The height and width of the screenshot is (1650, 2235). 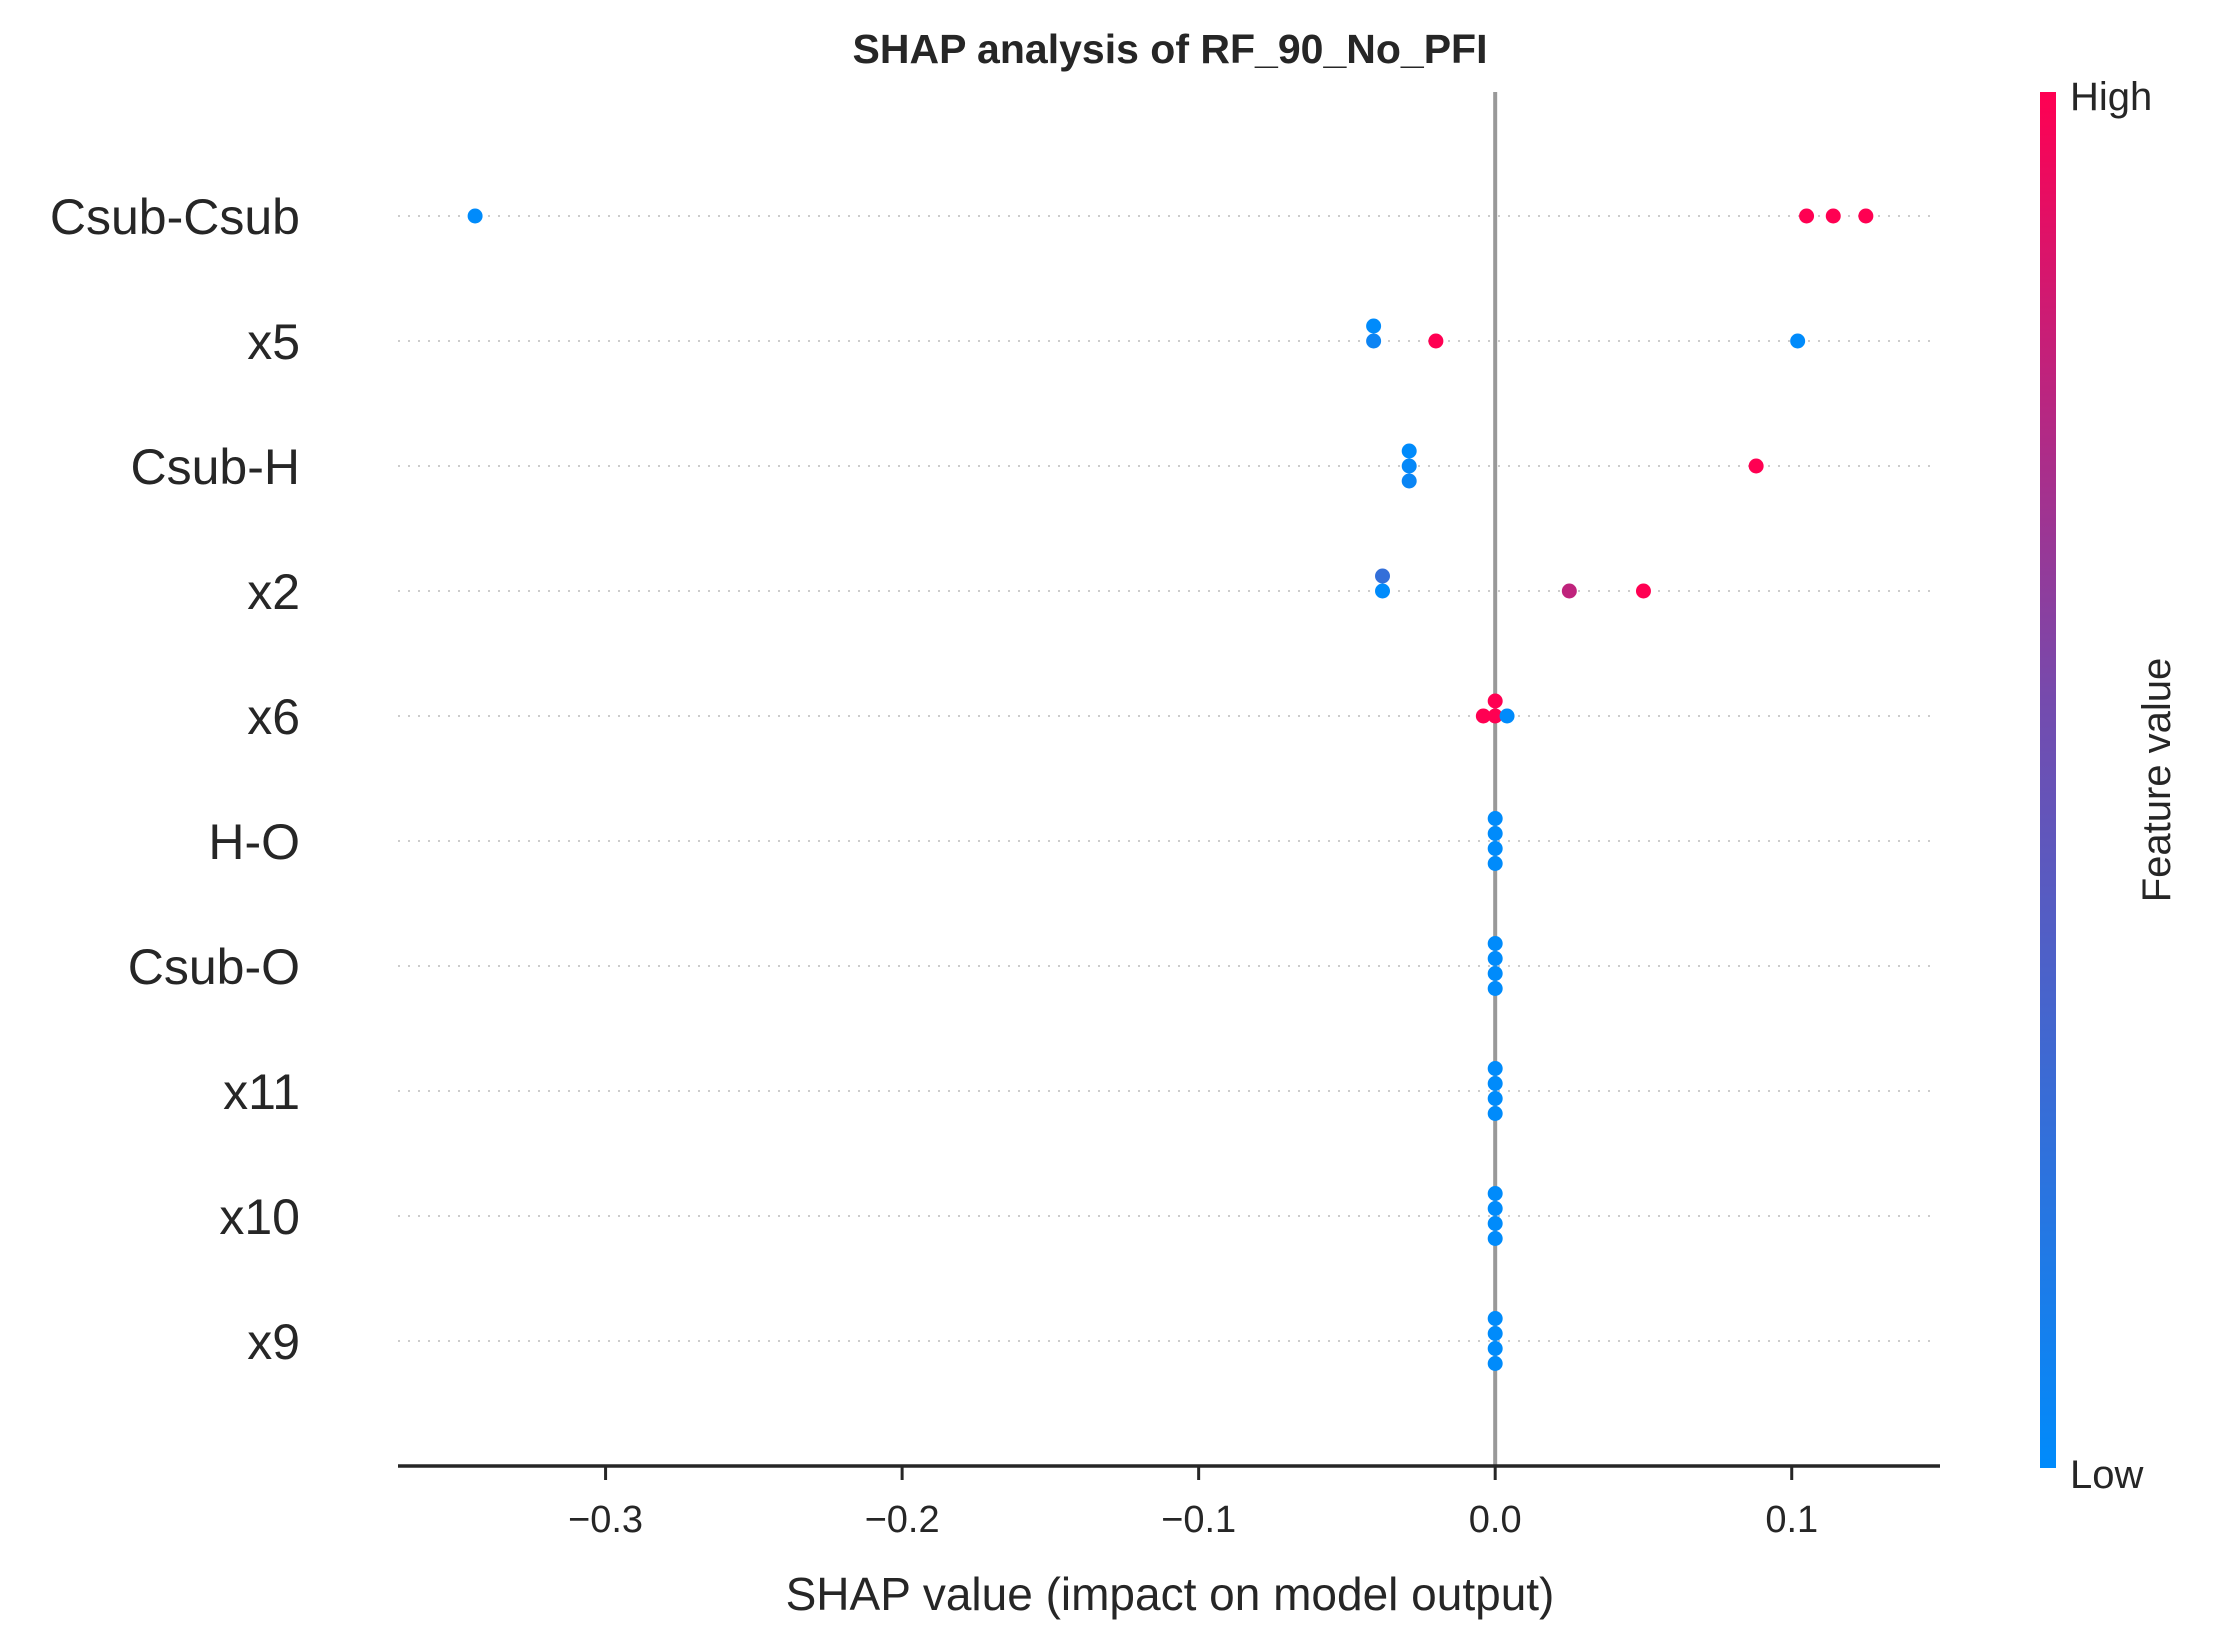 What do you see at coordinates (261, 1092) in the screenshot?
I see `feature-label: x11` at bounding box center [261, 1092].